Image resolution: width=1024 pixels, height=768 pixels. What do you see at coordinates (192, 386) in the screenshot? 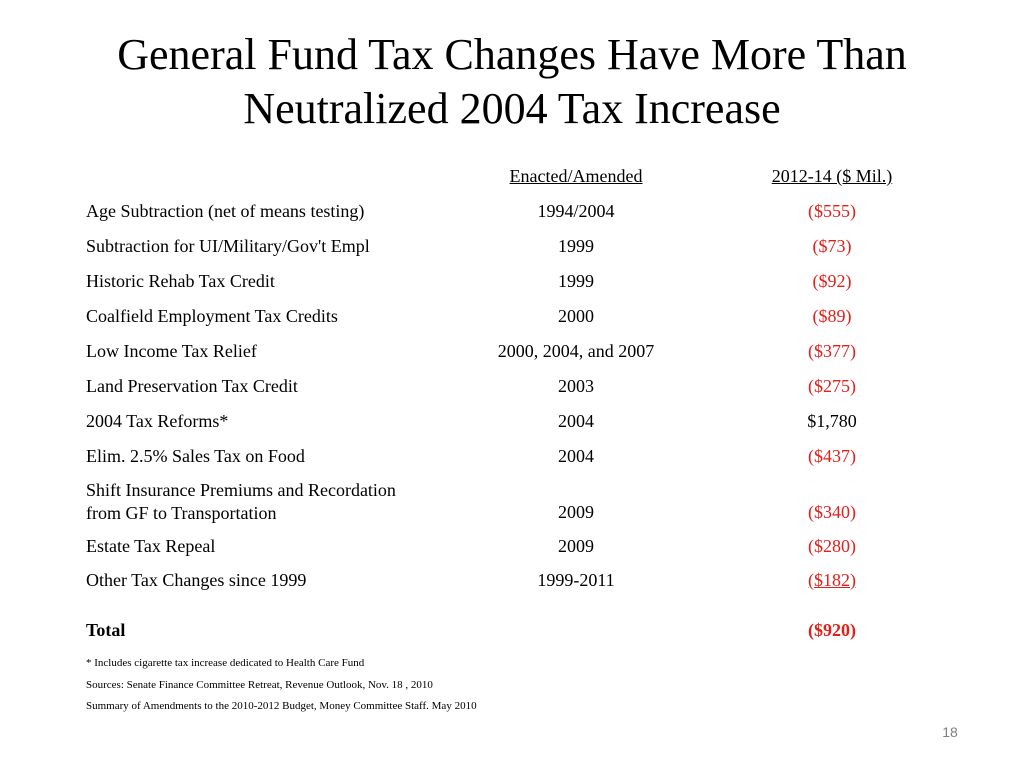
I see `row-label: Land Preservation Tax Credit` at bounding box center [192, 386].